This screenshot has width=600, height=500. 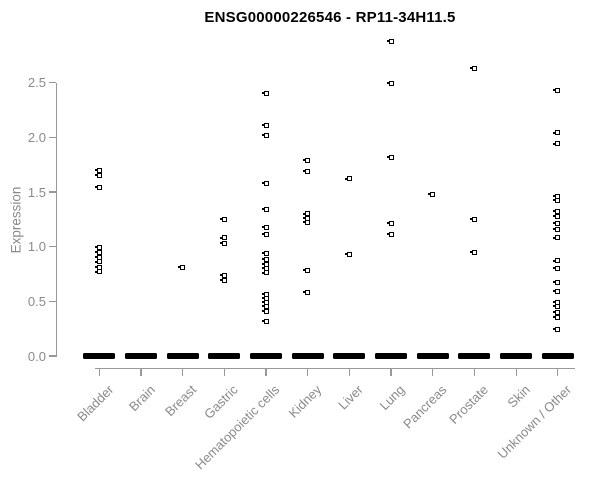 What do you see at coordinates (57, 219) in the screenshot?
I see `y-axis-line` at bounding box center [57, 219].